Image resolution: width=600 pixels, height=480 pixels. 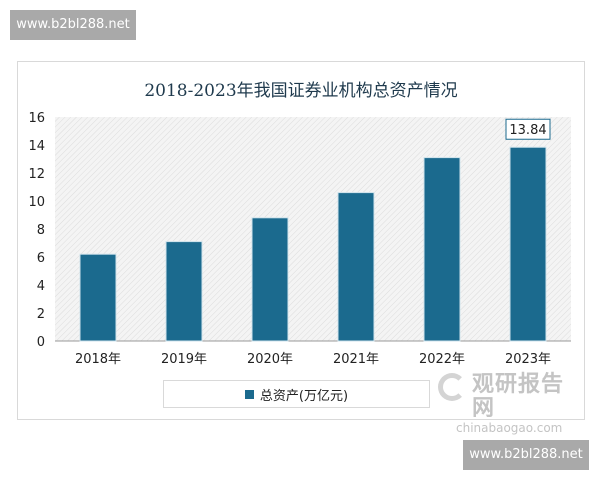 What do you see at coordinates (526, 455) in the screenshot?
I see `watermark-bottom: www.b2bl288.net` at bounding box center [526, 455].